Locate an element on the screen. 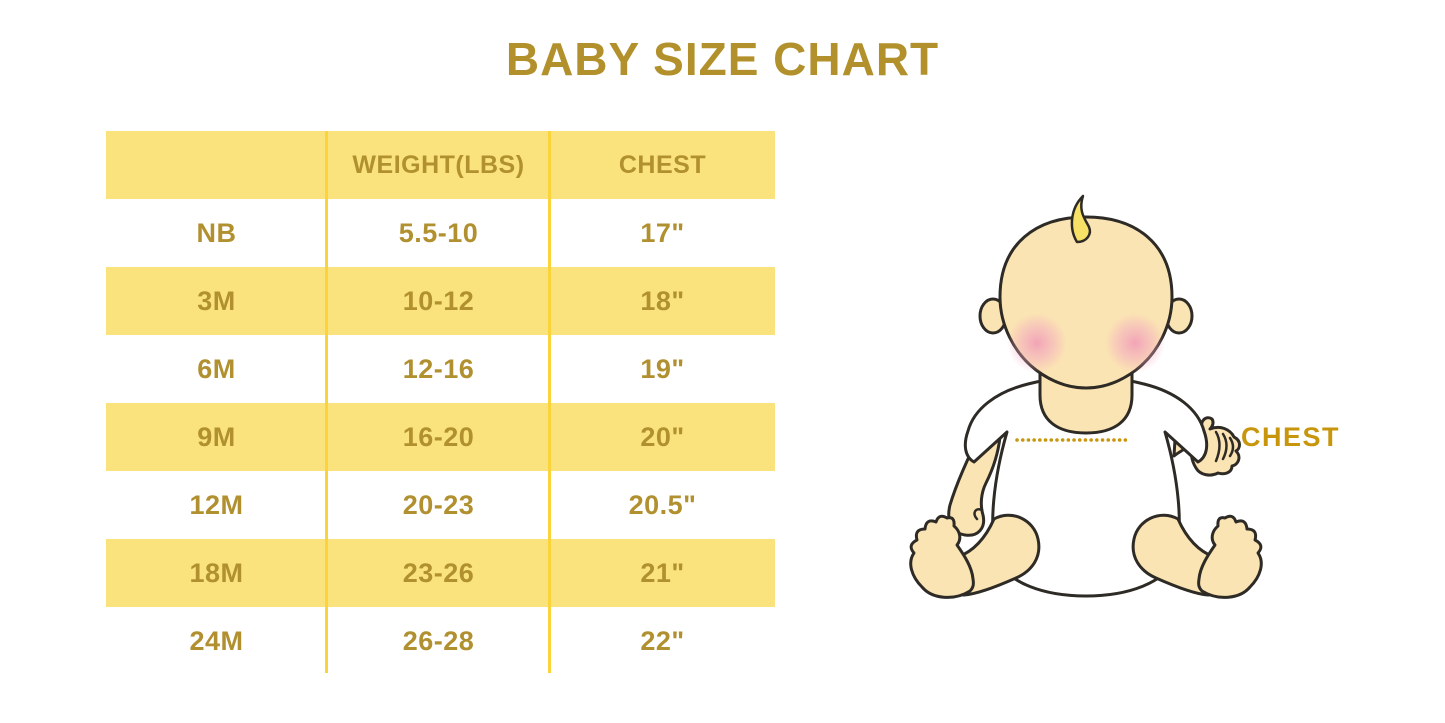 The height and width of the screenshot is (723, 1445). table-row: 3M 10-12 18" is located at coordinates (440, 301).